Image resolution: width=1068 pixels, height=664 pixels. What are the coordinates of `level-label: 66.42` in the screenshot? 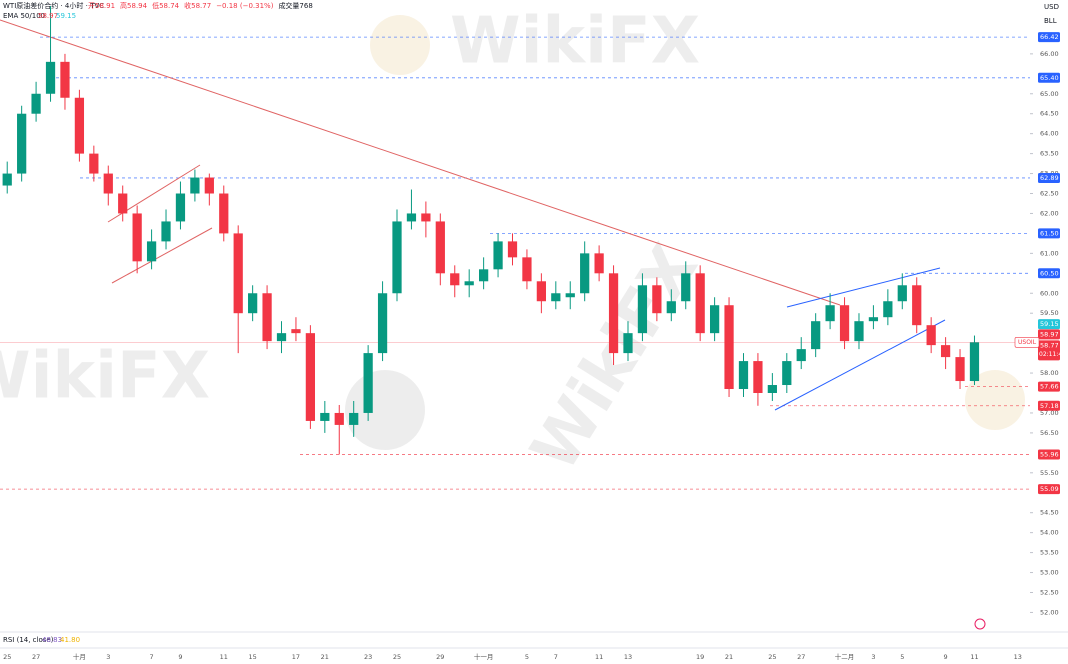 It's located at (1049, 37).